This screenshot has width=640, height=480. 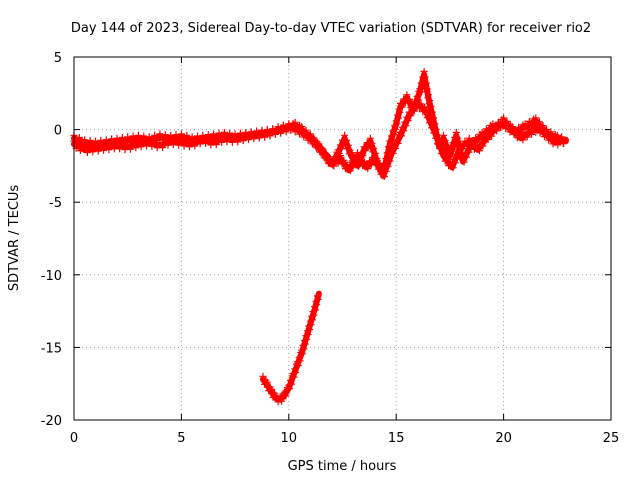 I want to click on y-axis-label: SDTVAR / TECUs, so click(x=14, y=238).